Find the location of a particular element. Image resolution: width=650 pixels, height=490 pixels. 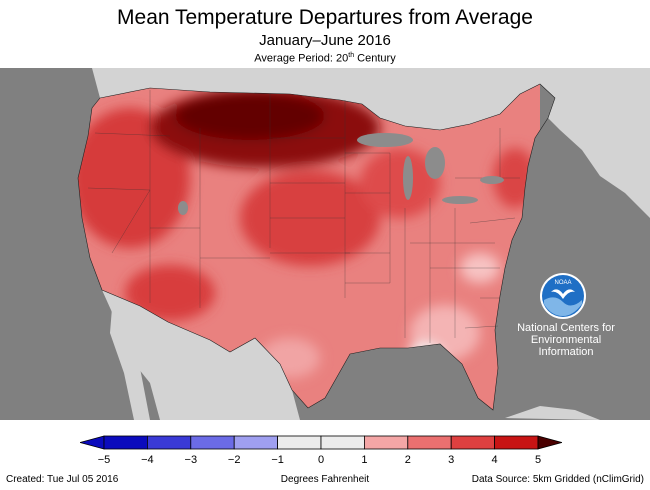

legend-tick-label: 5 is located at coordinates (538, 460).